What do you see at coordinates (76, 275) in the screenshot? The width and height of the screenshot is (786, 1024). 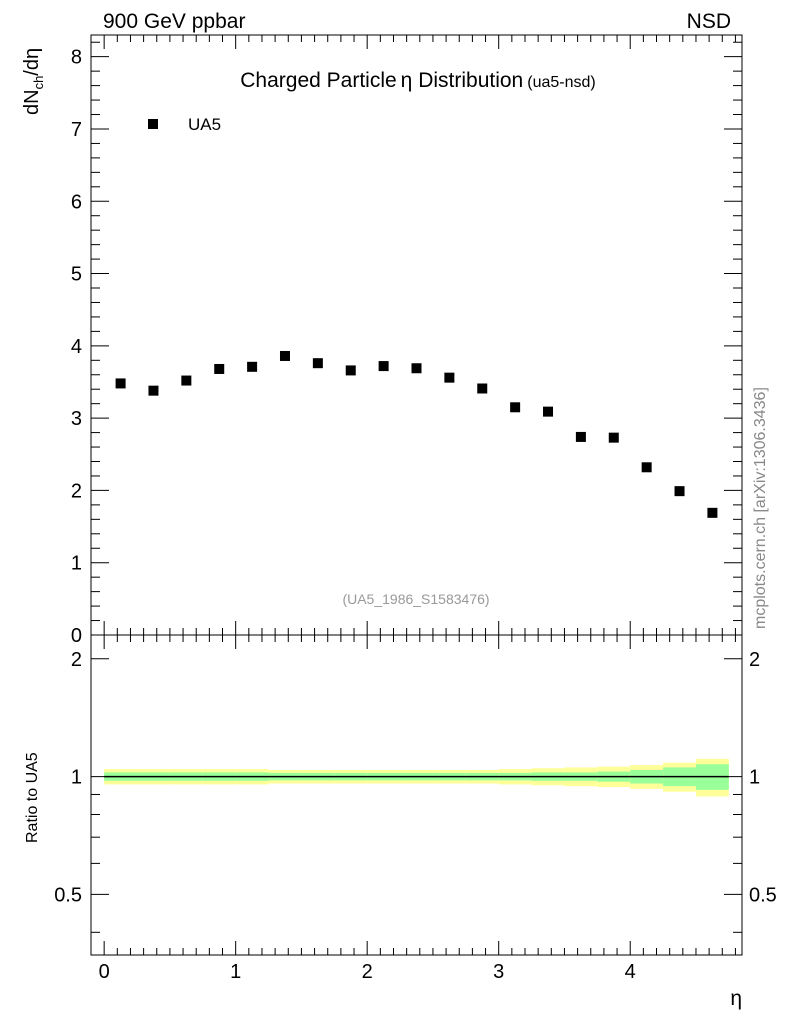 I see `main-ytick-label: 5` at bounding box center [76, 275].